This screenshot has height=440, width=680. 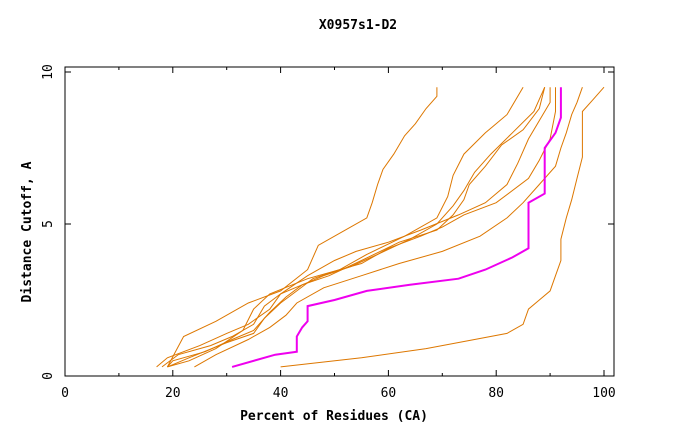 What do you see at coordinates (48, 376) in the screenshot?
I see `y-tick-label: 0` at bounding box center [48, 376].